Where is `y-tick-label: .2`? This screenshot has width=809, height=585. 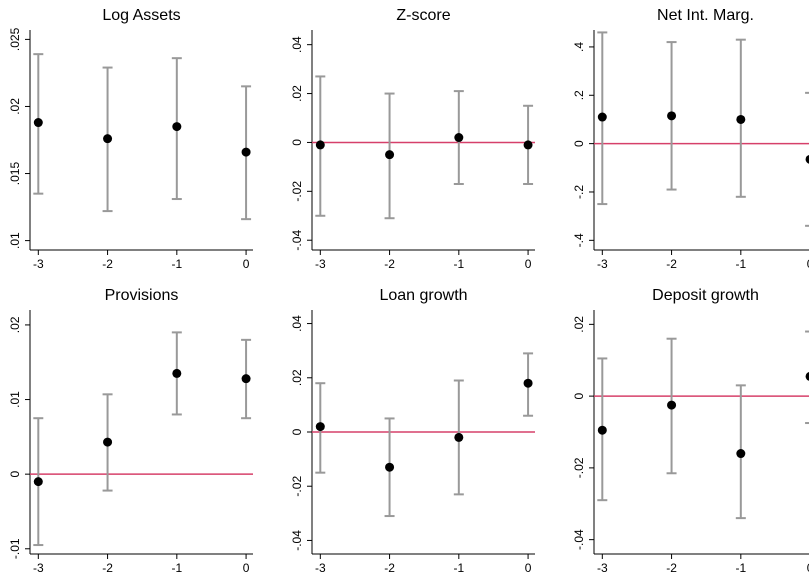 y-tick-label: .2 is located at coordinates (579, 95).